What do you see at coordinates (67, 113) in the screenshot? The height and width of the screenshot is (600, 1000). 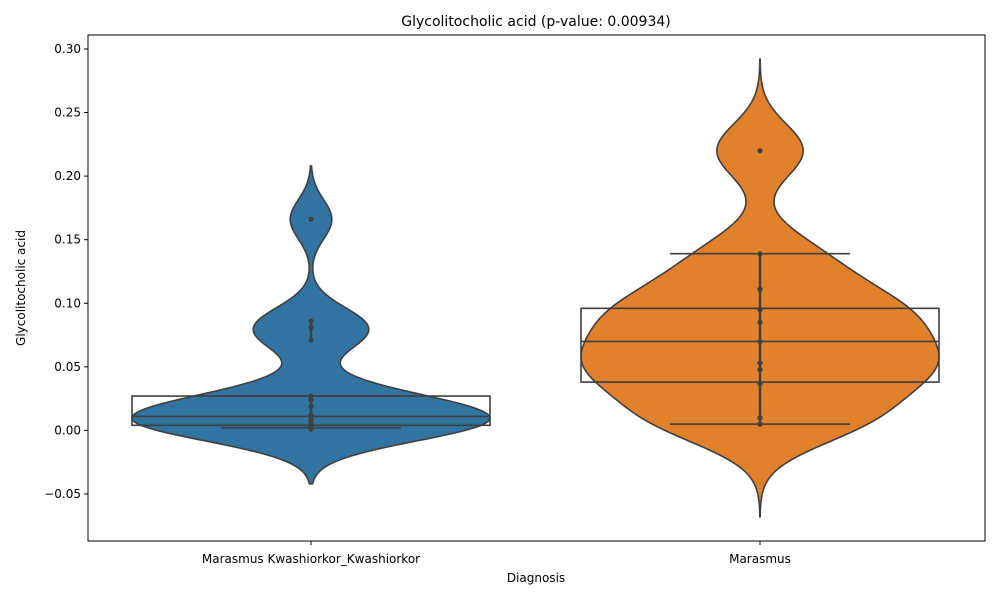 I see `y-tick-label: 0.25` at bounding box center [67, 113].